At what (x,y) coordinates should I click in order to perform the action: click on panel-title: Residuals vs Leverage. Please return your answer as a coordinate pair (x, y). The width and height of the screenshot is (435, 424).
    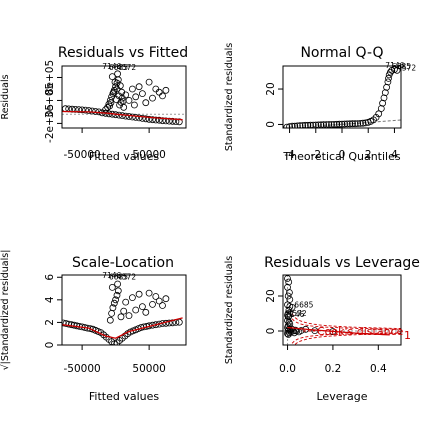
    Looking at the image, I should click on (342, 263).